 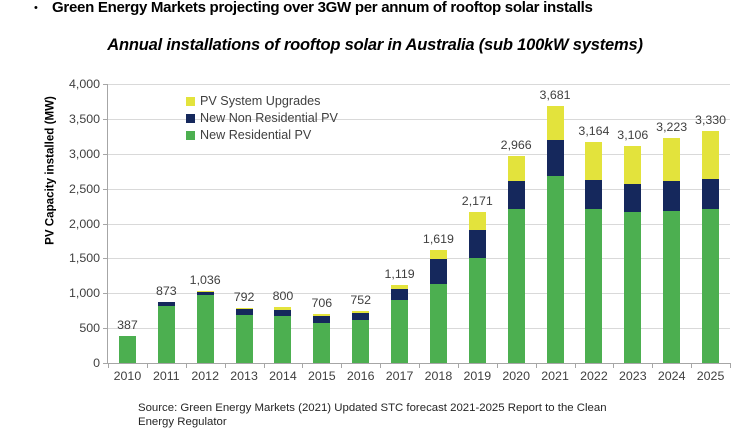 What do you see at coordinates (205, 279) in the screenshot?
I see `bar-value-label-2012: 1,036` at bounding box center [205, 279].